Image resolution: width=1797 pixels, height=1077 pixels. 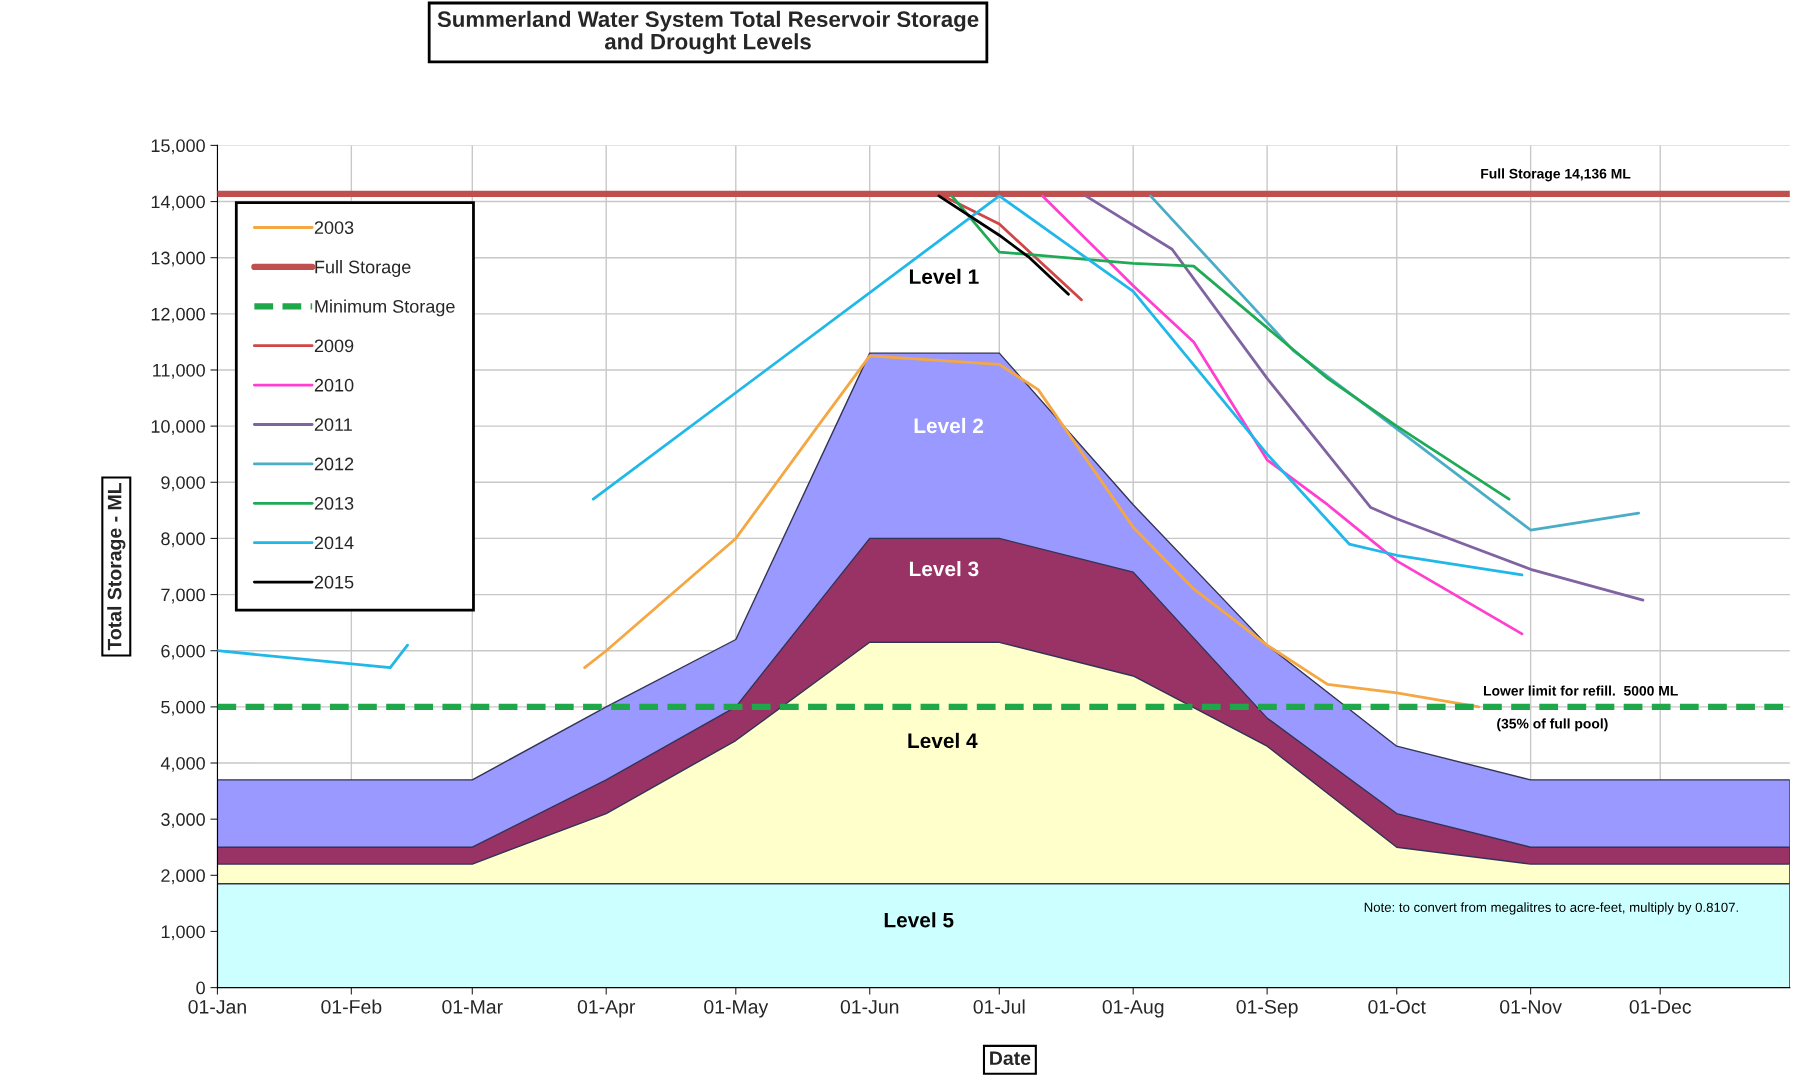 What do you see at coordinates (1133, 1008) in the screenshot?
I see `x-tick-label: 01-Aug` at bounding box center [1133, 1008].